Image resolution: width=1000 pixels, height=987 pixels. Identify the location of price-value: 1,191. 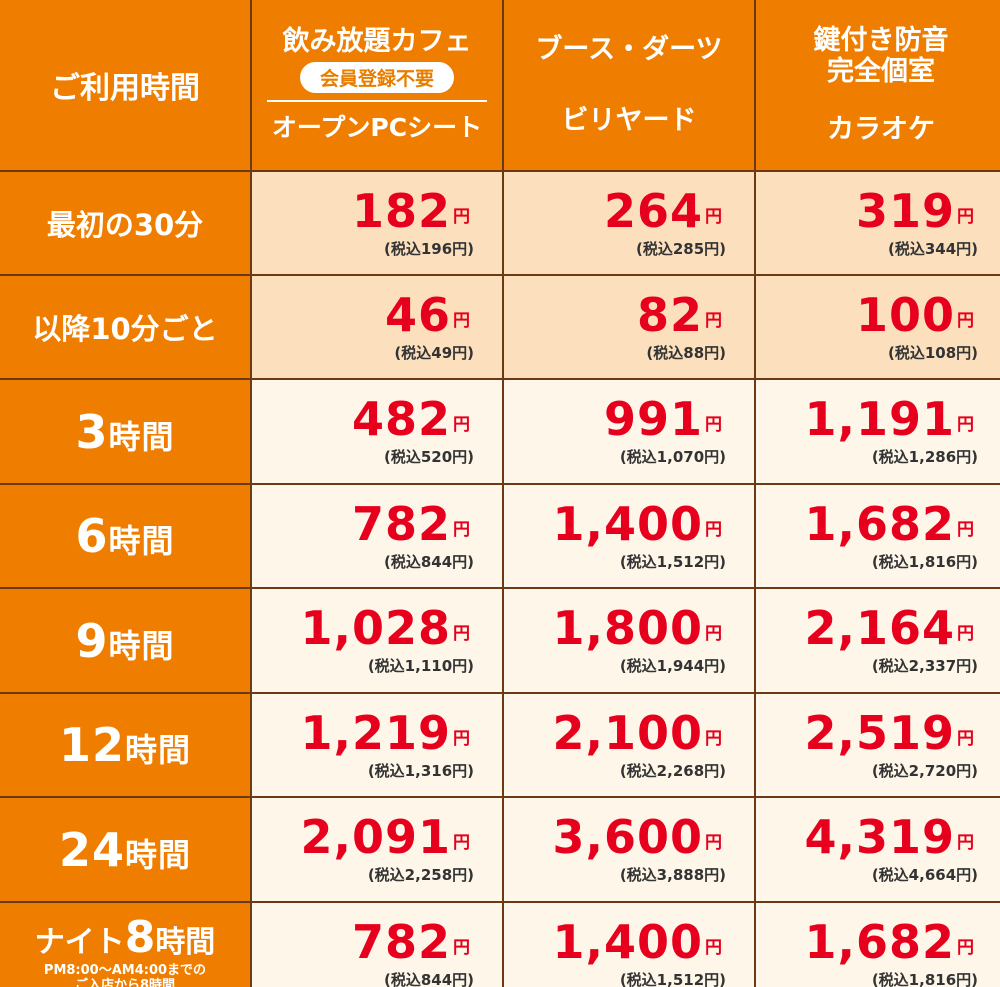
(879, 419).